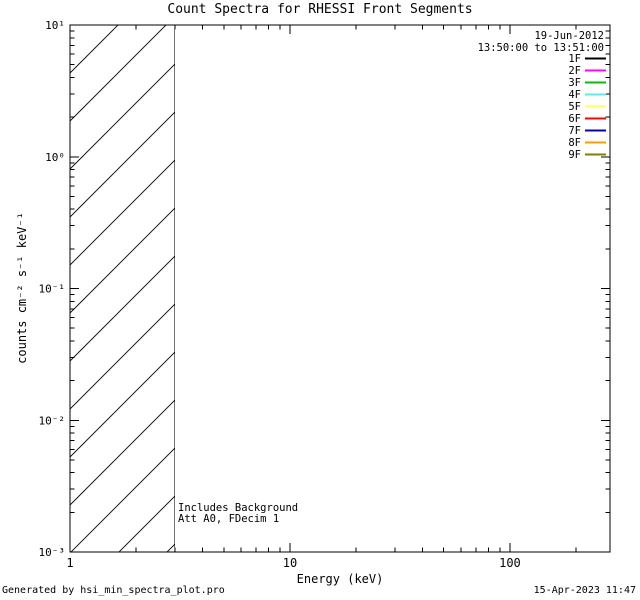 Image resolution: width=640 pixels, height=600 pixels. Describe the element at coordinates (574, 107) in the screenshot. I see `legend-label-5F: 5F` at that location.